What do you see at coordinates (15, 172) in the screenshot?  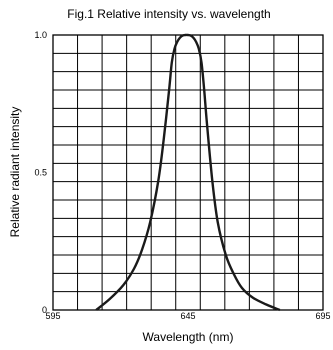 I see `y-axis-label: Relative radiant intensity` at bounding box center [15, 172].